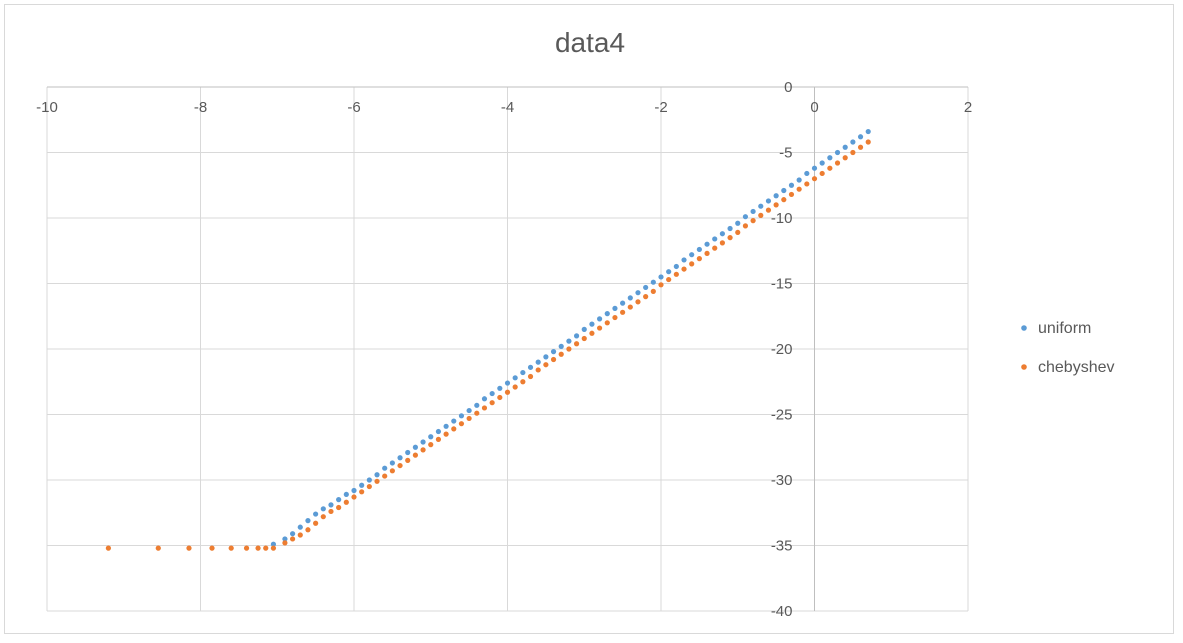 The width and height of the screenshot is (1183, 643). Describe the element at coordinates (788, 87) in the screenshot. I see `y-tick-label: 0` at that location.